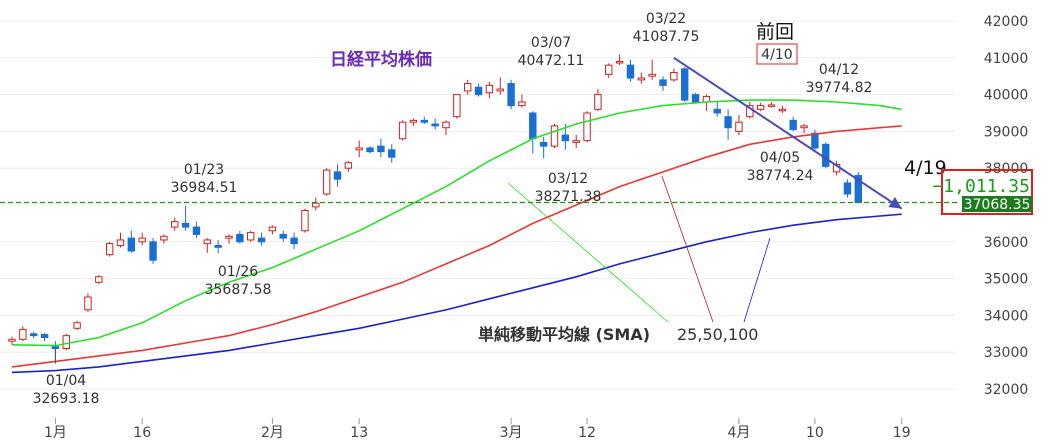  I want to click on trend-arrow-line, so click(788, 133).